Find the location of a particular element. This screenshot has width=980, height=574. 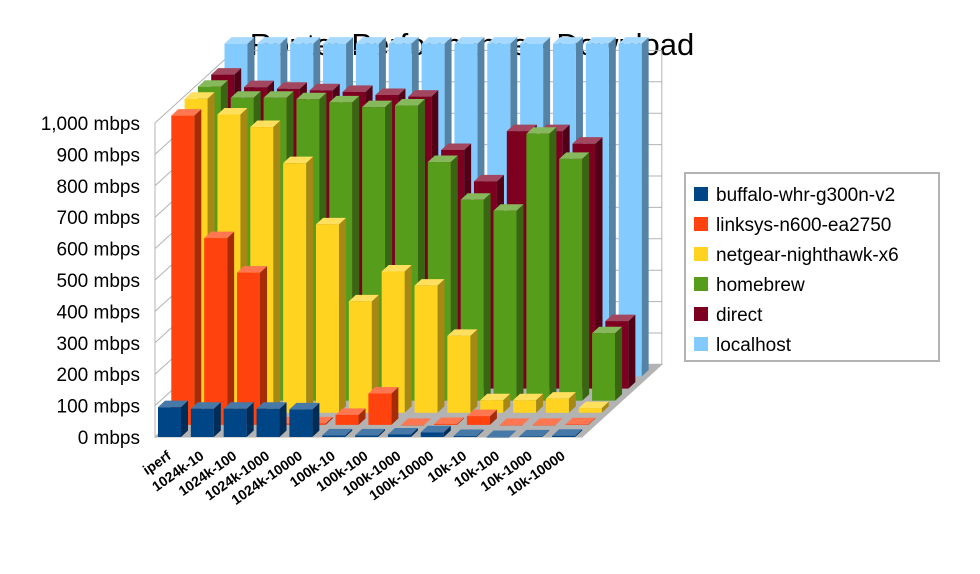

y-tick-label: 600 mbps is located at coordinates (98, 250).